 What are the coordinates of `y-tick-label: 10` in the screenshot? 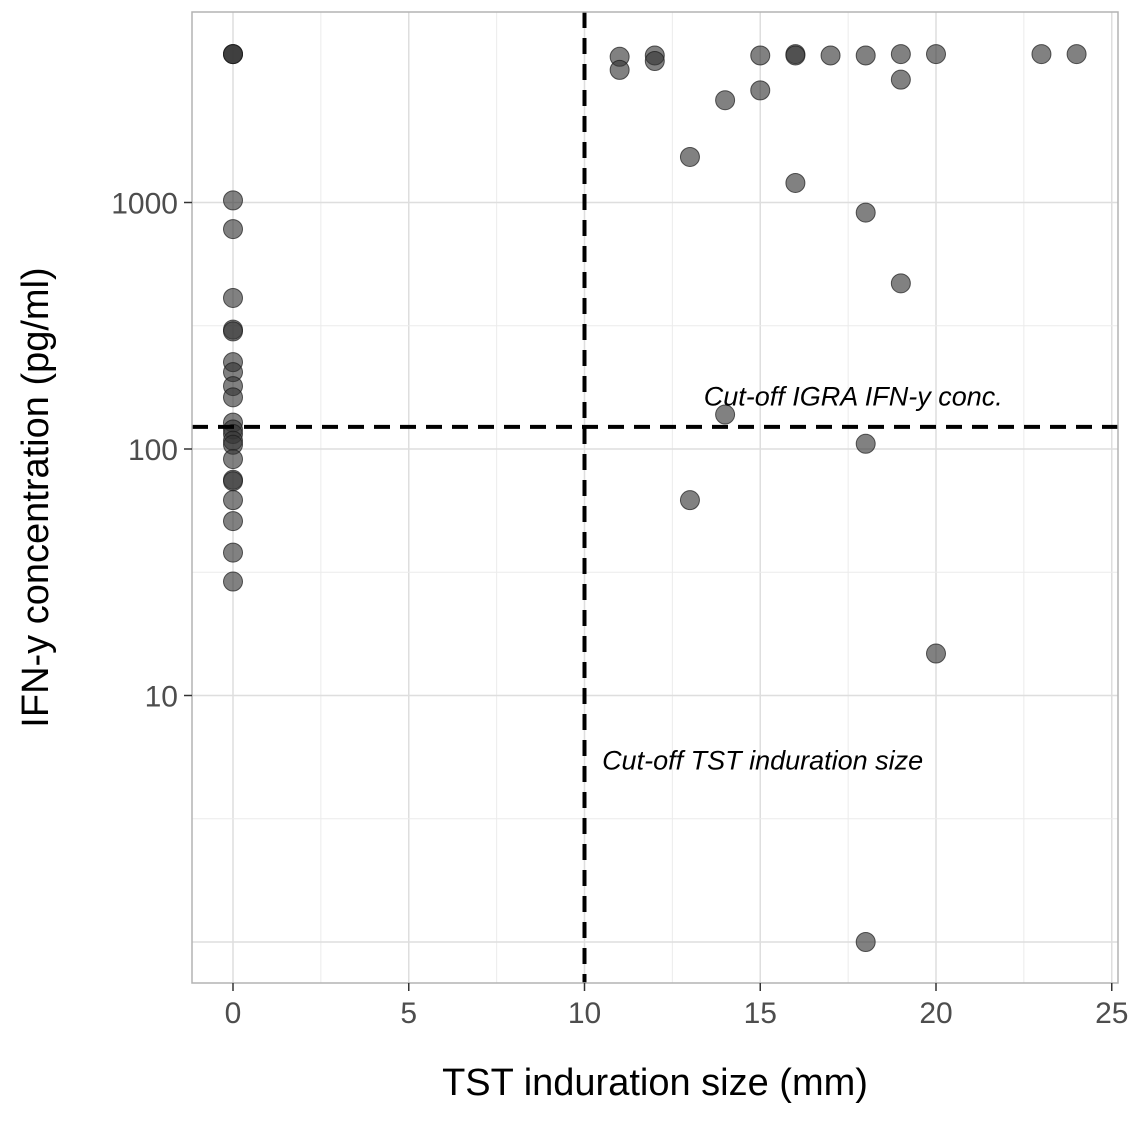 It's located at (161, 697).